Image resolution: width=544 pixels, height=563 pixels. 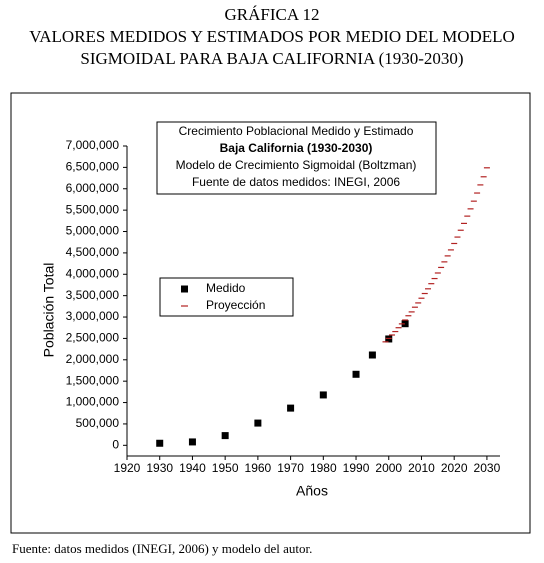 What do you see at coordinates (93, 231) in the screenshot?
I see `y-tick-label: 5,000,000` at bounding box center [93, 231].